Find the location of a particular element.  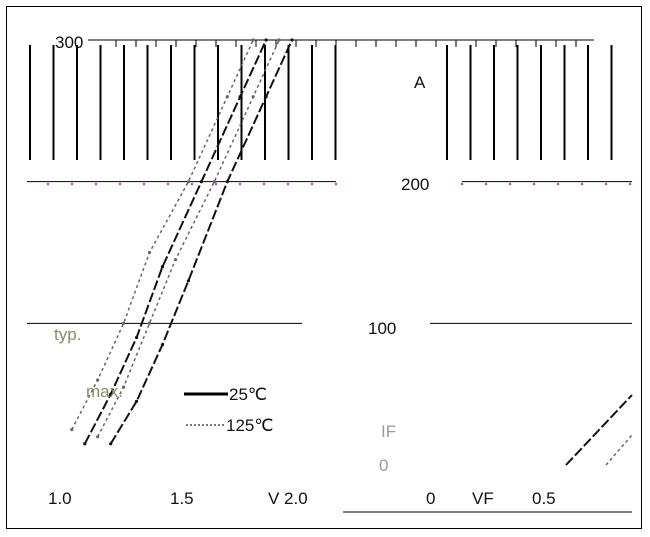

annotation-typ: typ. is located at coordinates (67, 334).